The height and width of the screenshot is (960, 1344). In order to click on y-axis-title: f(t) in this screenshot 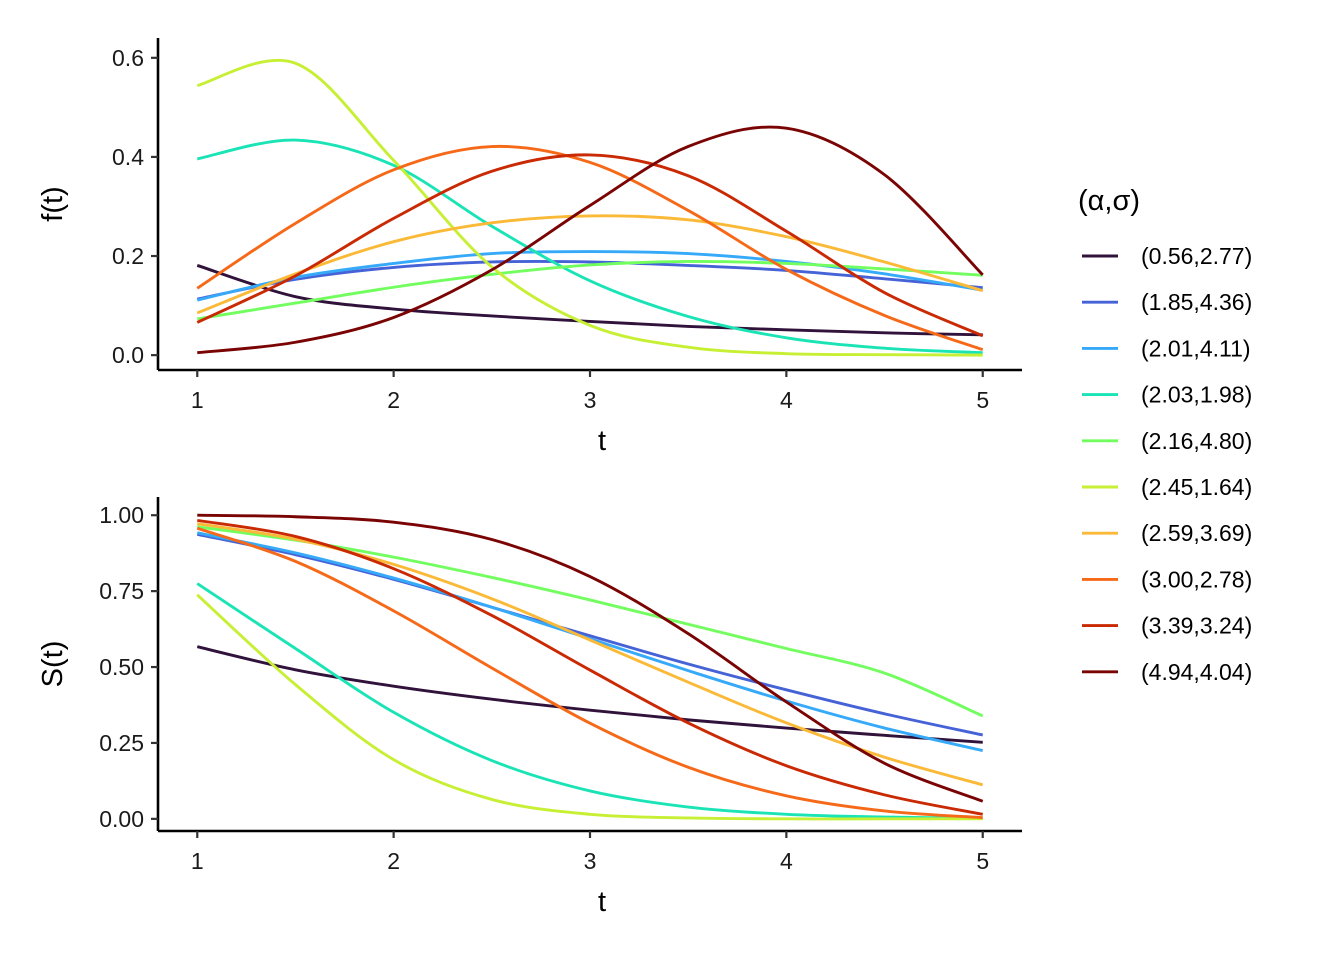, I will do `click(53, 203)`.